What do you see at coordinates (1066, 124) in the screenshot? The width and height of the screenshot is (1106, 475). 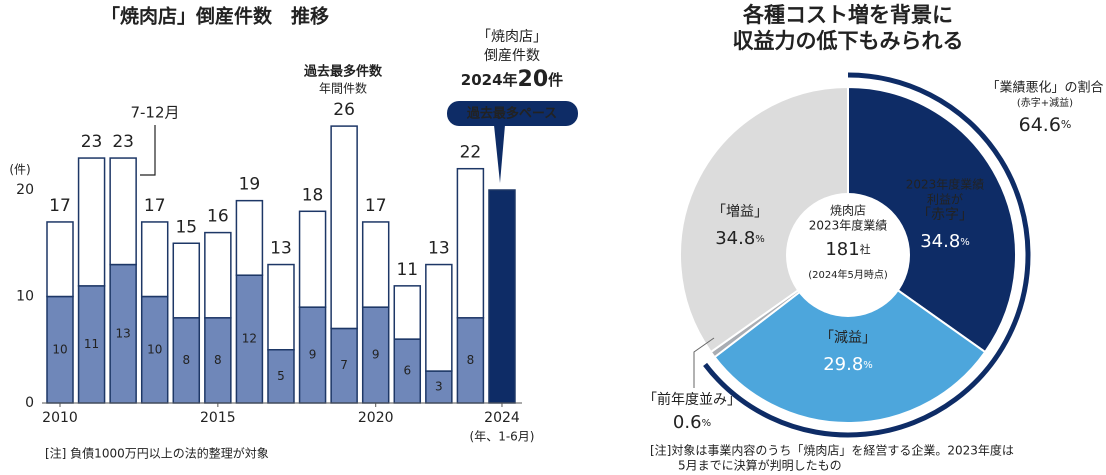 I see `outer-value-part: %` at bounding box center [1066, 124].